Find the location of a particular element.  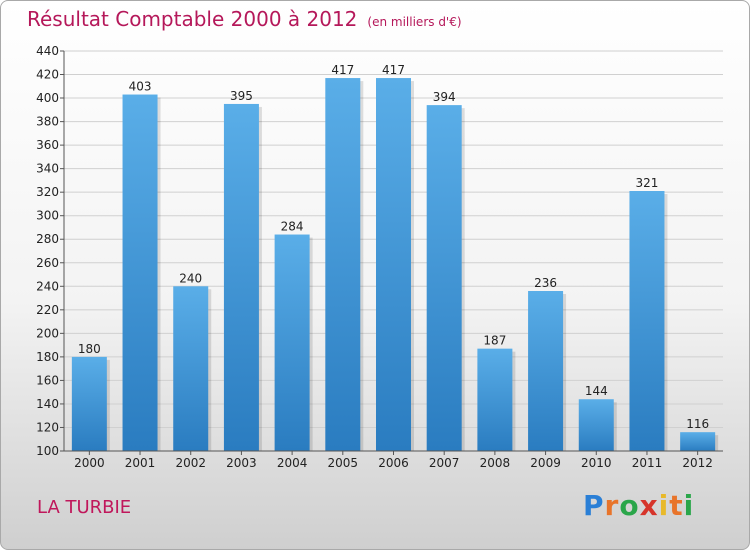

y-tick-label: 220 is located at coordinates (47, 310).